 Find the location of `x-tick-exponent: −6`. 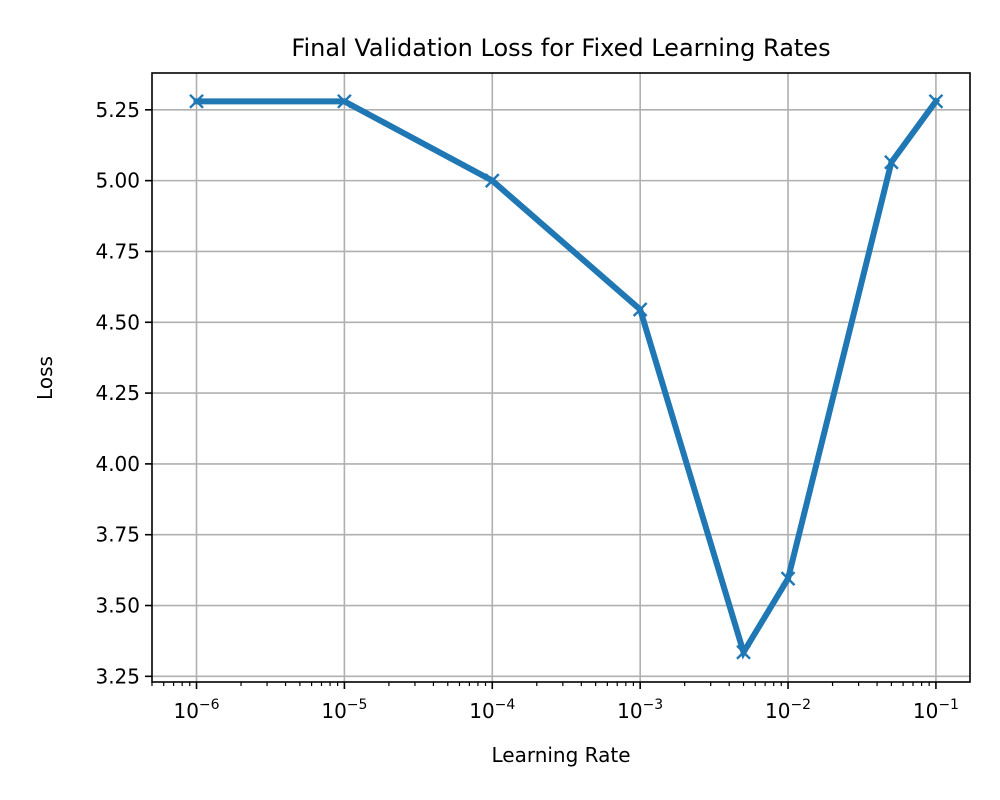

x-tick-exponent: −6 is located at coordinates (209, 705).